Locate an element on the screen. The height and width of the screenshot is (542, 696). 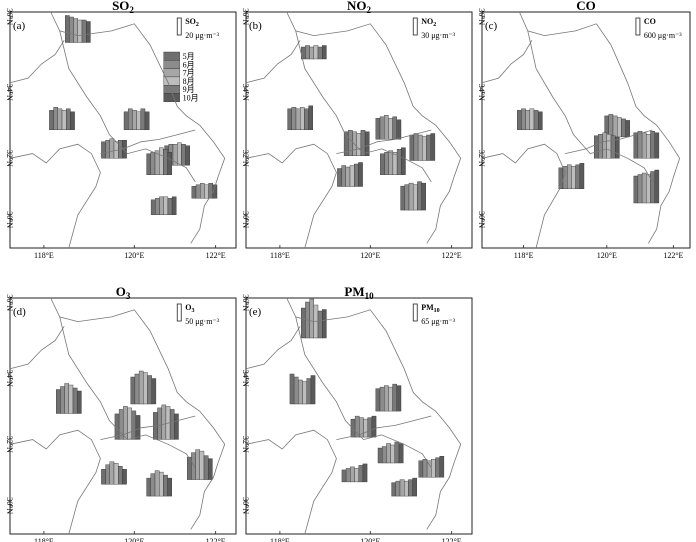
x-tick-label: 122°E is located at coordinates (452, 539).